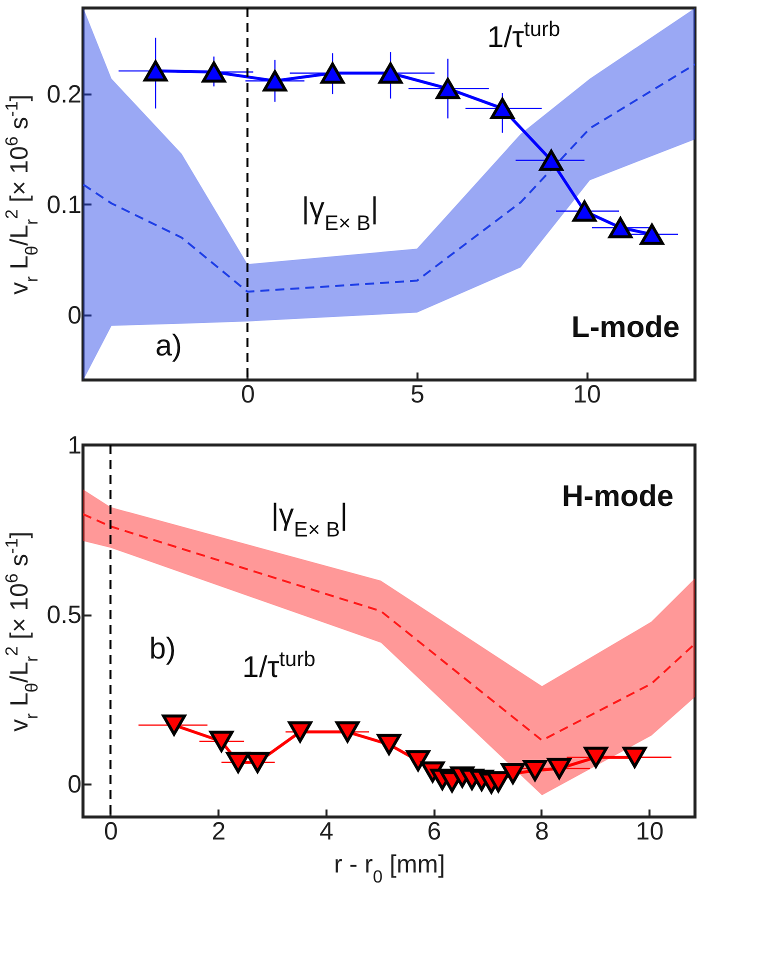 The height and width of the screenshot is (955, 778). What do you see at coordinates (542, 832) in the screenshot?
I see `x-tick-label: 8` at bounding box center [542, 832].